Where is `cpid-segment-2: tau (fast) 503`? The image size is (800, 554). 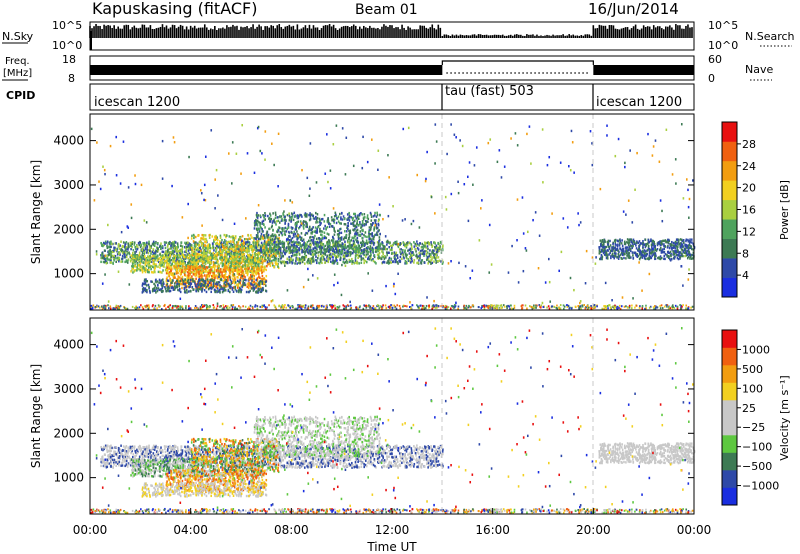 cpid-segment-2: tau (fast) 503 is located at coordinates (489, 91).